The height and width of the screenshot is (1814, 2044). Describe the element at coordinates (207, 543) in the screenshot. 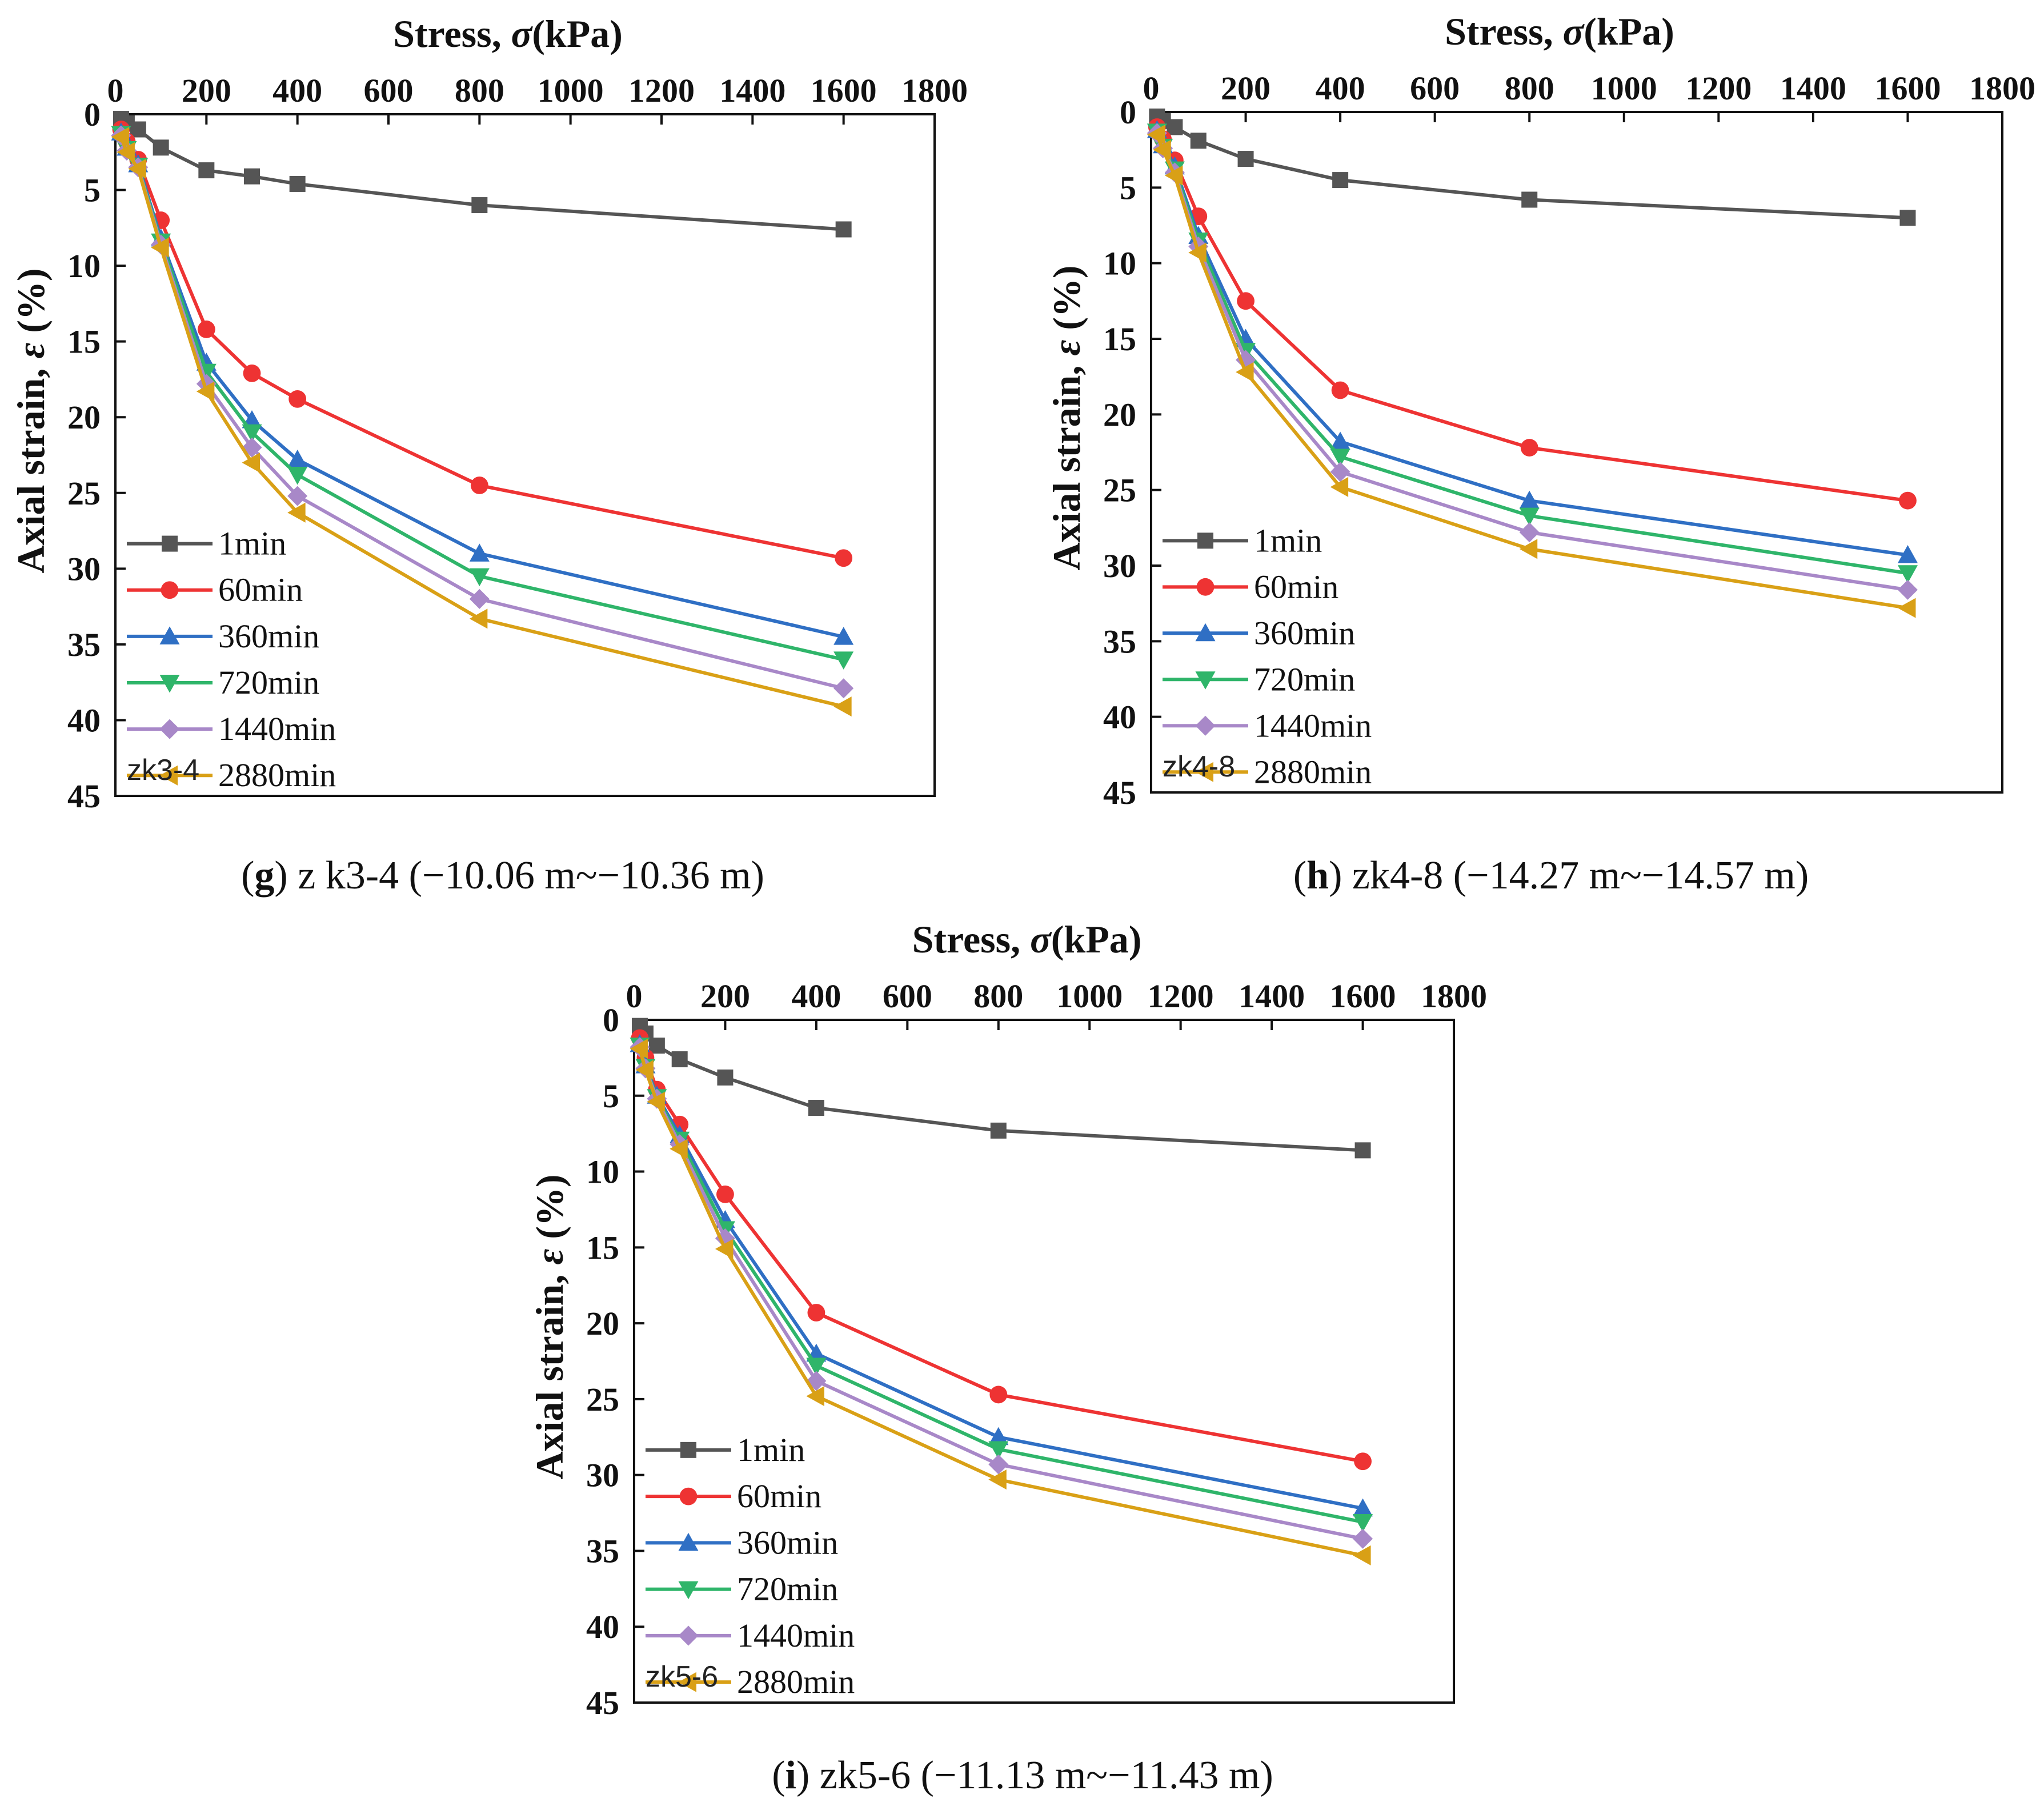

I see `legend-entry-1min: 1min` at that location.